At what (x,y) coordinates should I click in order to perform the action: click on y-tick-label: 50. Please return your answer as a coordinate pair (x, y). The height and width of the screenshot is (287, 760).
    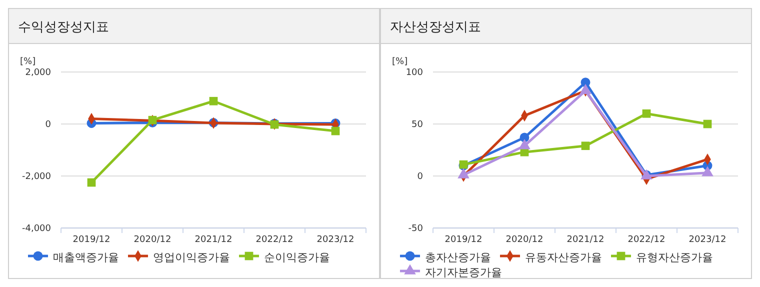
    Looking at the image, I should click on (418, 125).